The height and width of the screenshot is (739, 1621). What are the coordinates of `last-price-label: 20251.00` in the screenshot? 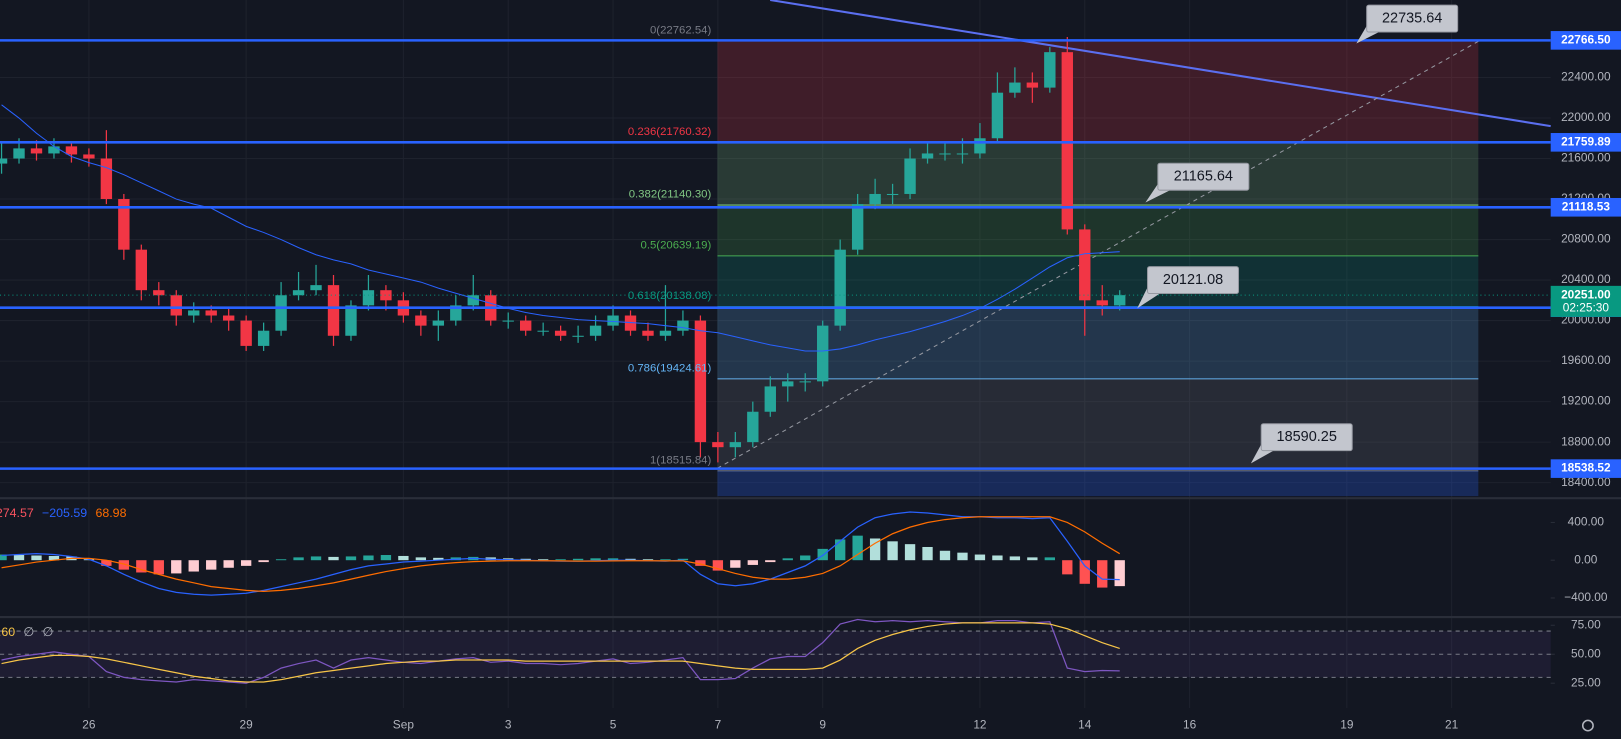 It's located at (1586, 294).